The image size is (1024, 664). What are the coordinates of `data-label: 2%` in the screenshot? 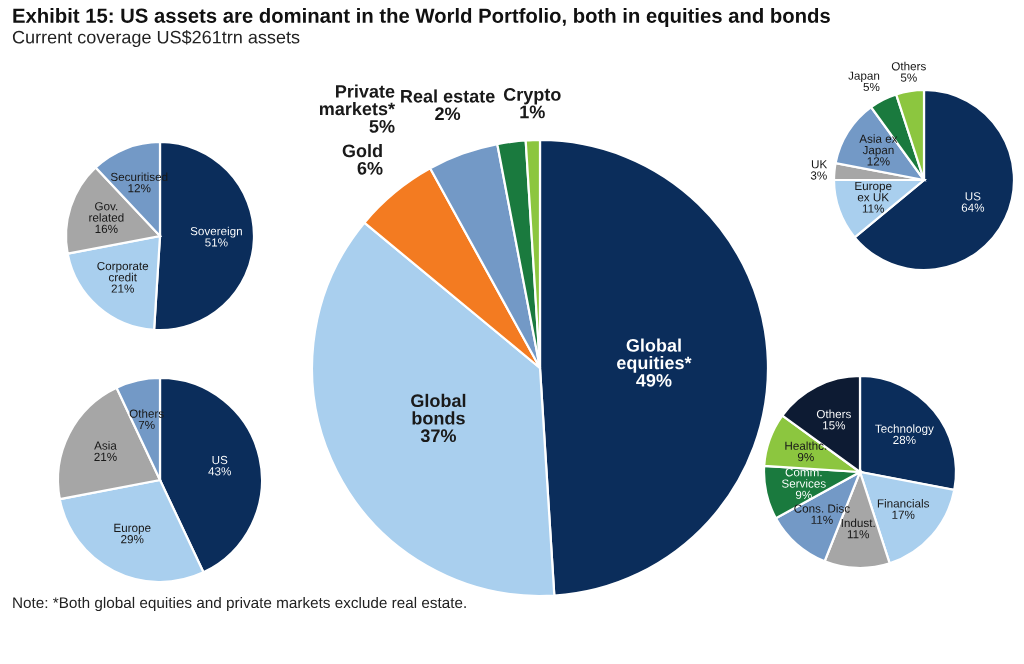 It's located at (448, 114).